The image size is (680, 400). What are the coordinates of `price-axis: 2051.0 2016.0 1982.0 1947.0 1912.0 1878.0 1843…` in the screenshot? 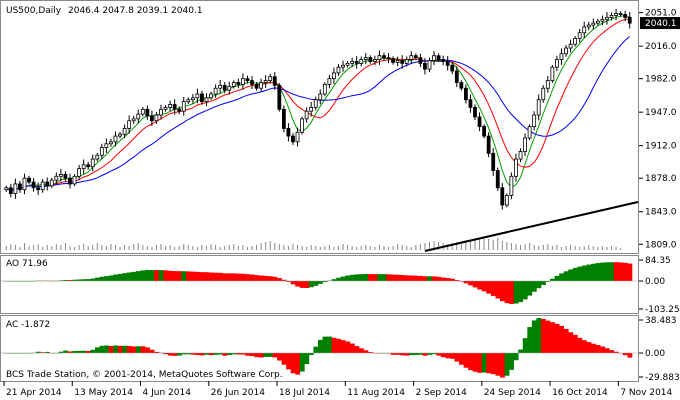 It's located at (659, 129).